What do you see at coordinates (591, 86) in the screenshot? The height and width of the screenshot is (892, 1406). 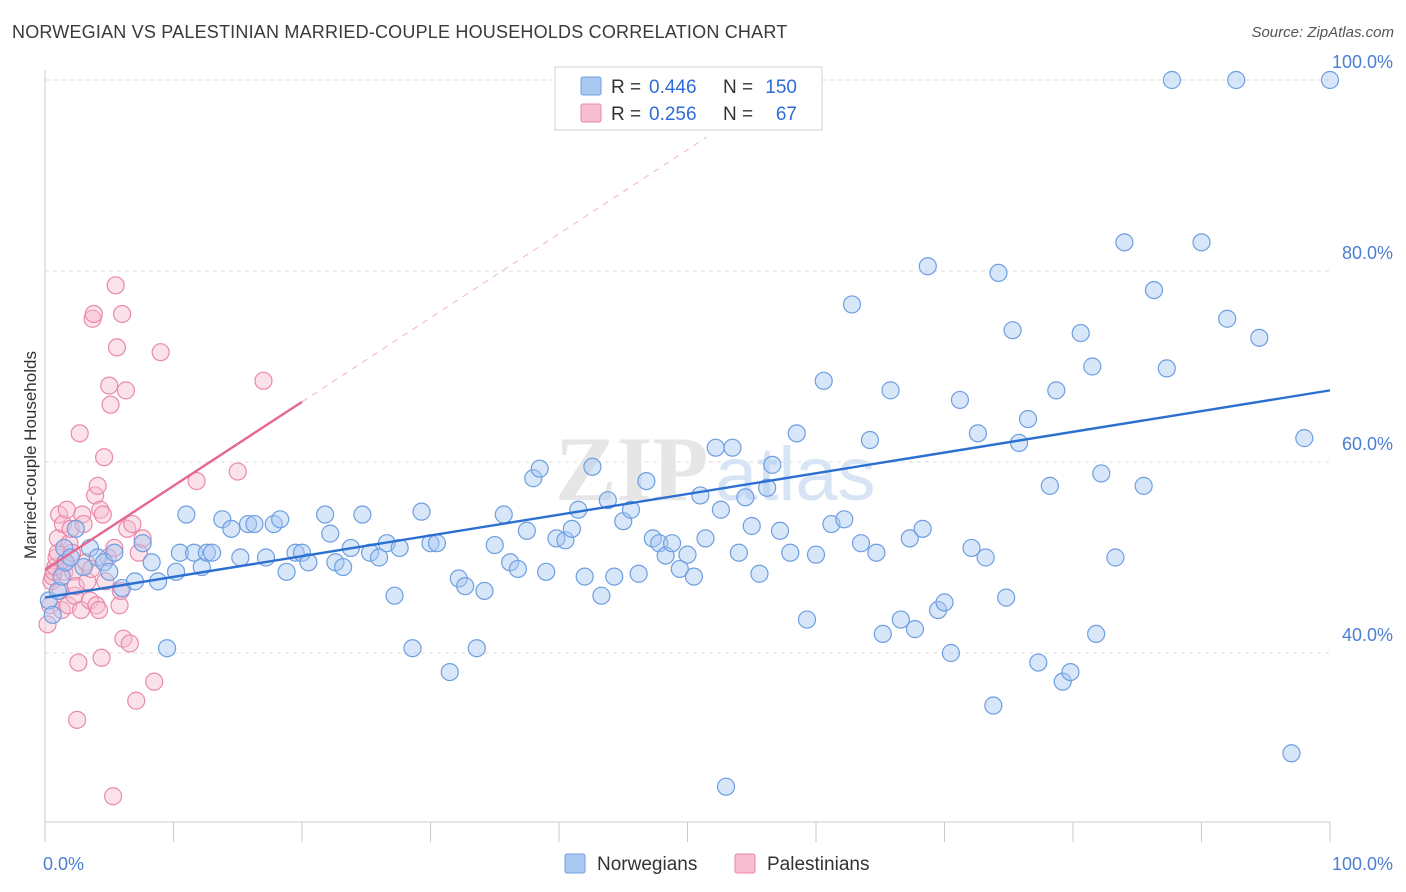 I see `legend-swatch-blue` at bounding box center [591, 86].